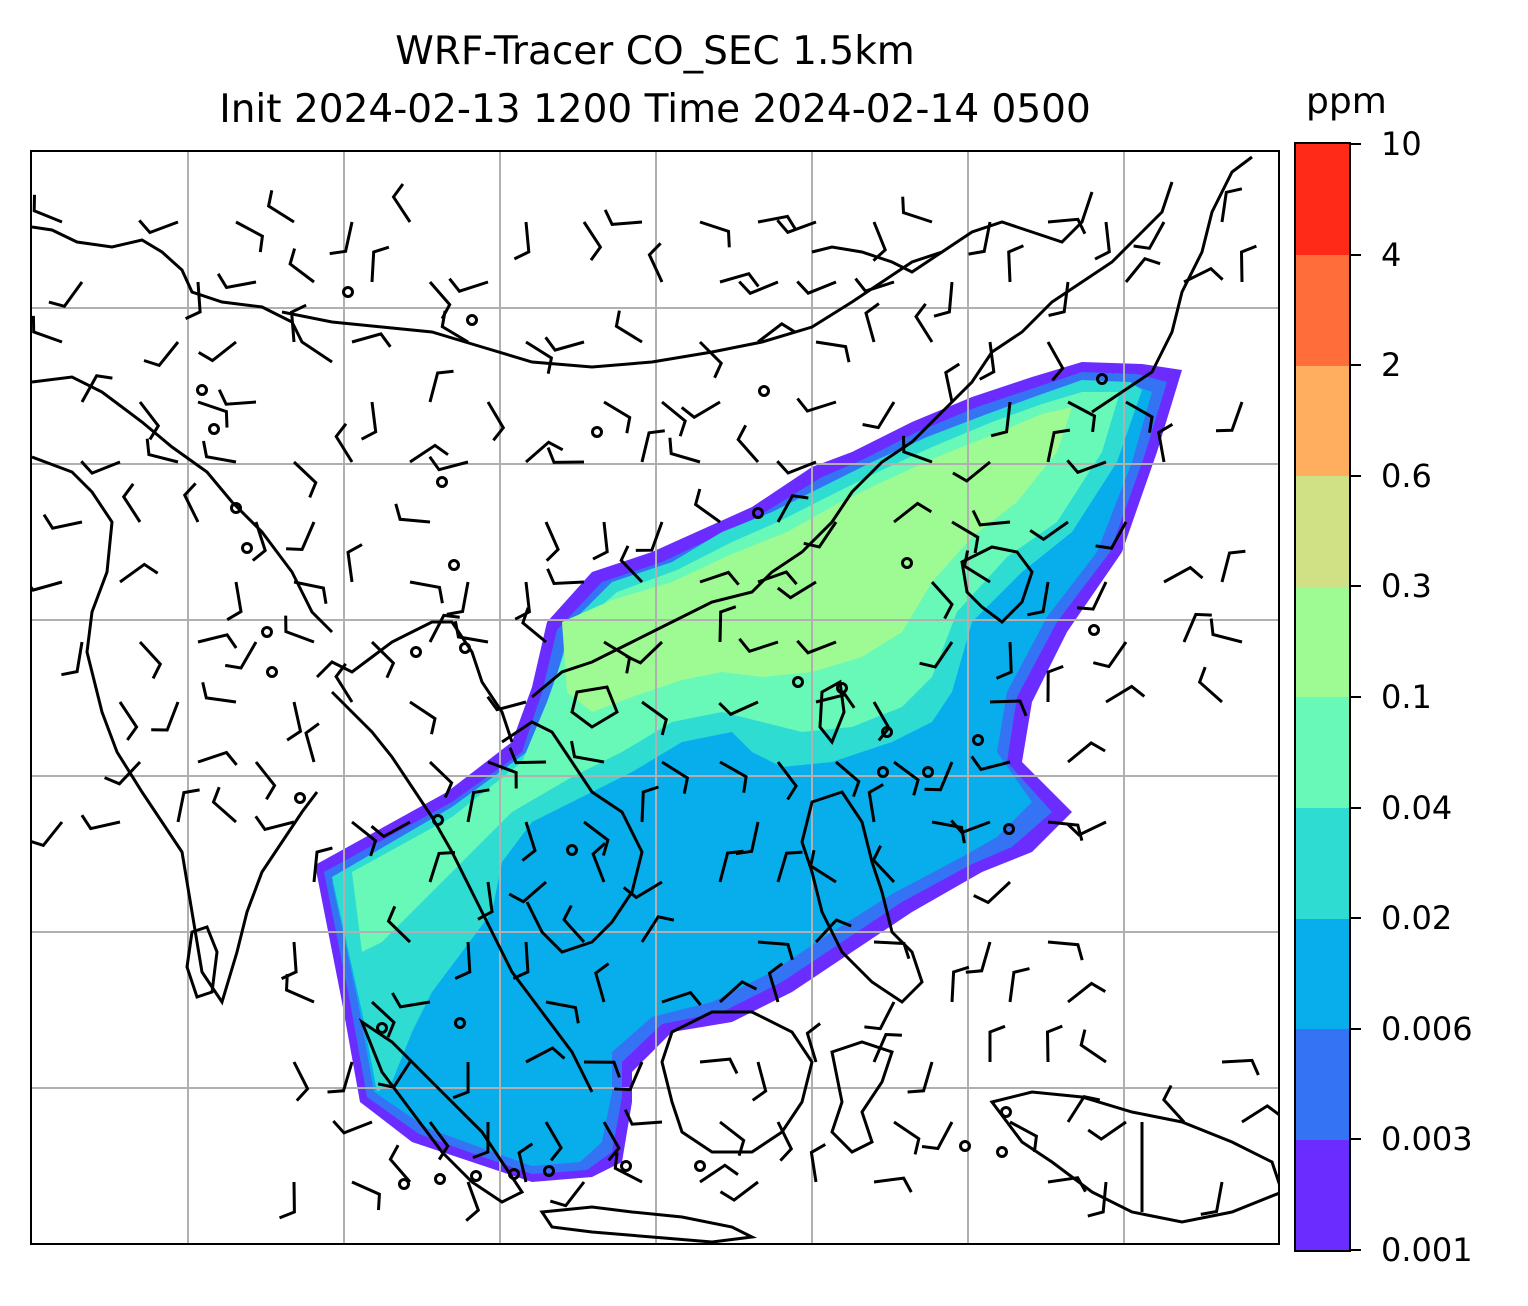 This screenshot has width=1528, height=1306. What do you see at coordinates (862, 897) in the screenshot?
I see `philippines` at bounding box center [862, 897].